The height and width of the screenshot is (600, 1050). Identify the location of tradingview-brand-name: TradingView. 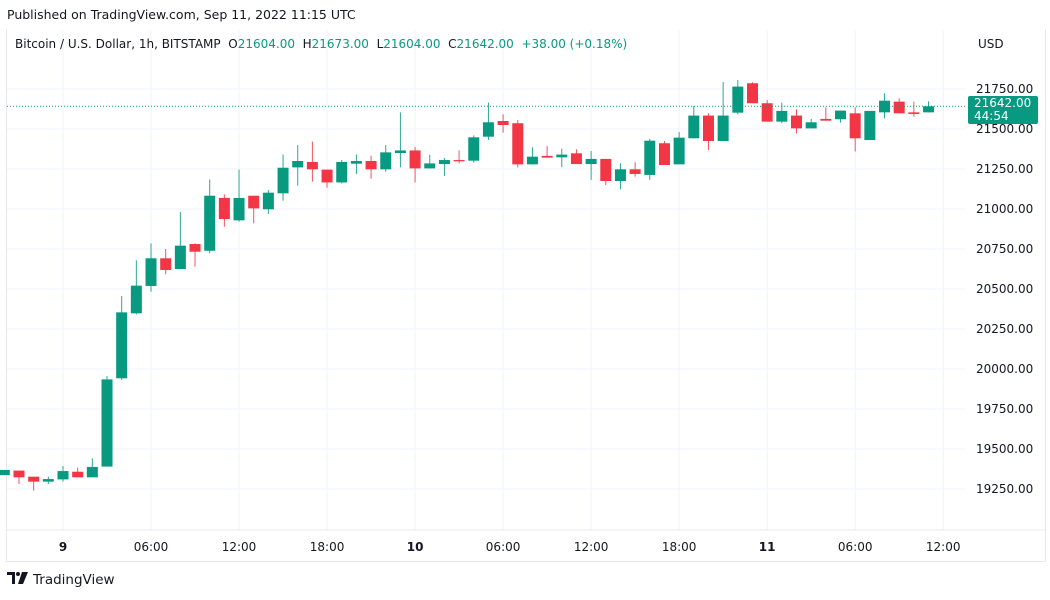
(74, 580).